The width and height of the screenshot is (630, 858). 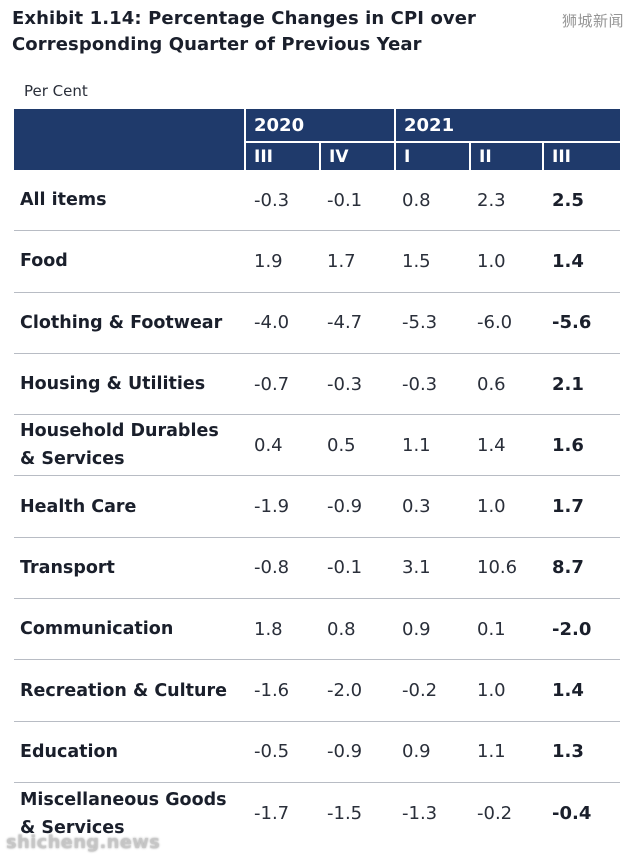 What do you see at coordinates (572, 323) in the screenshot?
I see `value-cell-latest: -5.6` at bounding box center [572, 323].